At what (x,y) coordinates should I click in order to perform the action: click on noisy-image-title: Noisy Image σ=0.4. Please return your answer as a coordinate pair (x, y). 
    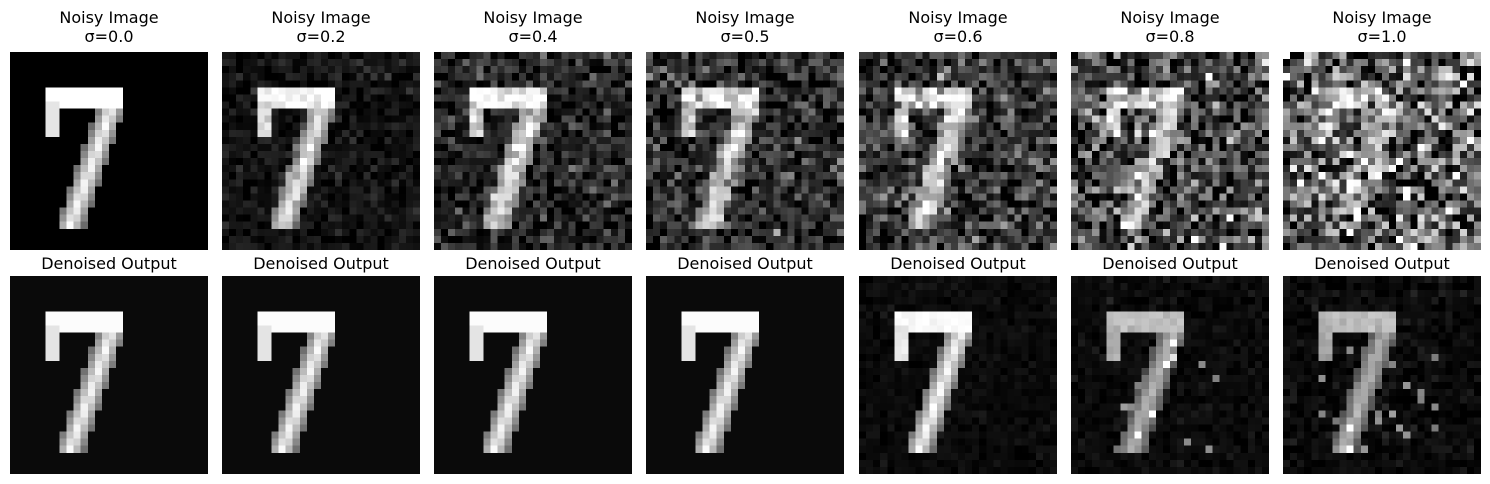
    Looking at the image, I should click on (533, 27).